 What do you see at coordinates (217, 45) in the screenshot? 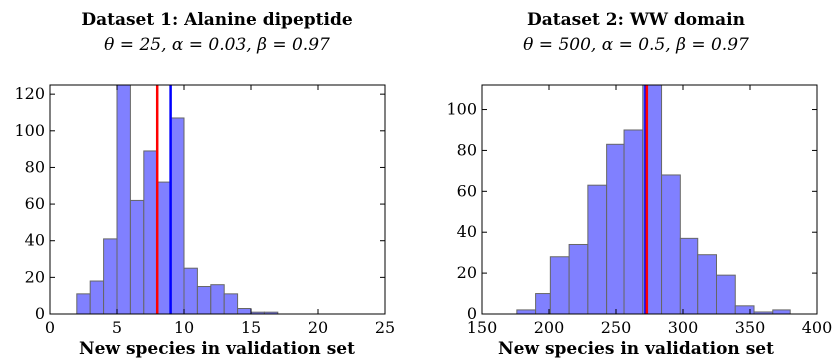
I see `chart-subtitle: θ = 25, α = 0.03, β = 0.97` at bounding box center [217, 45].